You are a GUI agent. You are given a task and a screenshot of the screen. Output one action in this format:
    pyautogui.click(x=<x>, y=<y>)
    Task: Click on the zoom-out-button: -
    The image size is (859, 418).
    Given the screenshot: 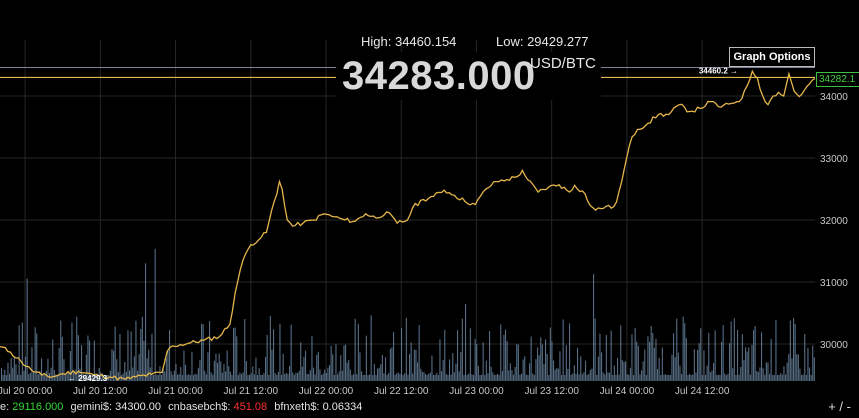 What is the action you would take?
    pyautogui.click(x=849, y=406)
    